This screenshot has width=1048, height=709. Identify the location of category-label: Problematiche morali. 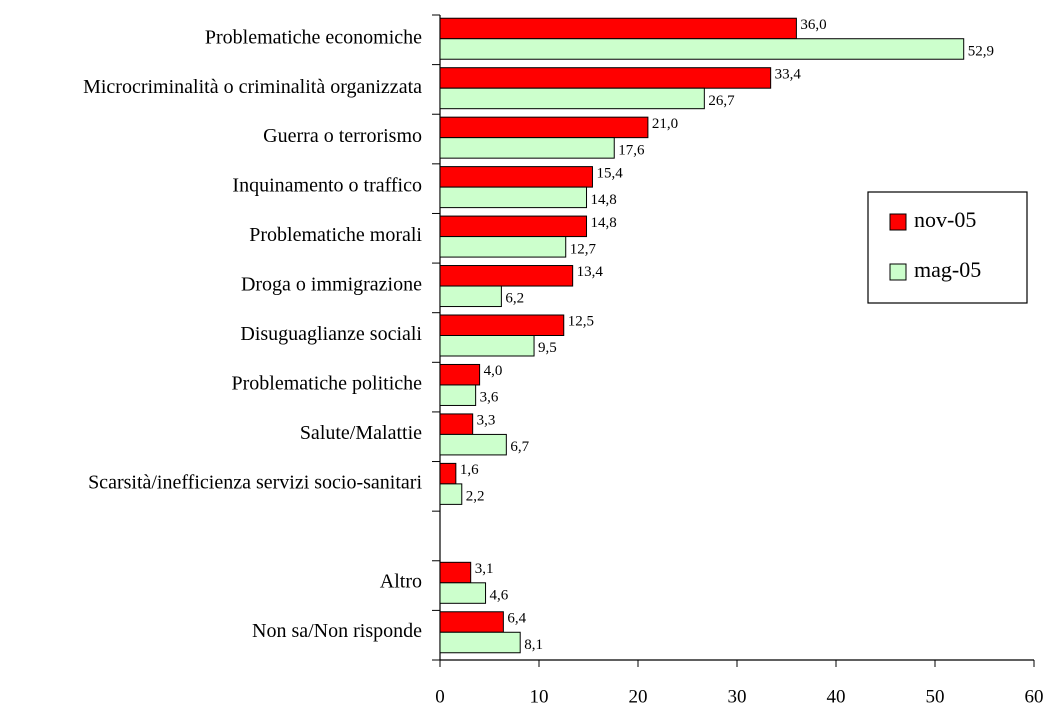
(335, 235).